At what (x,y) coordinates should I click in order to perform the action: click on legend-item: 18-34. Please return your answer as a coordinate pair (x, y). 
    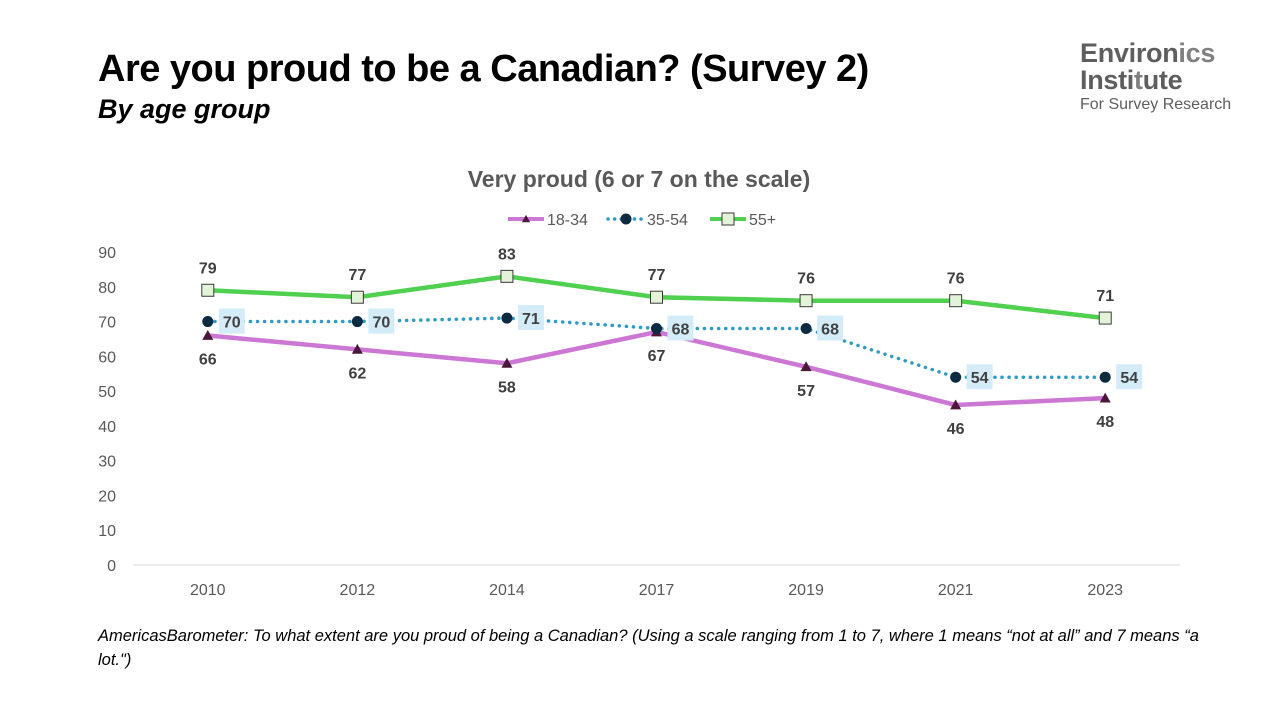
    Looking at the image, I should click on (548, 220).